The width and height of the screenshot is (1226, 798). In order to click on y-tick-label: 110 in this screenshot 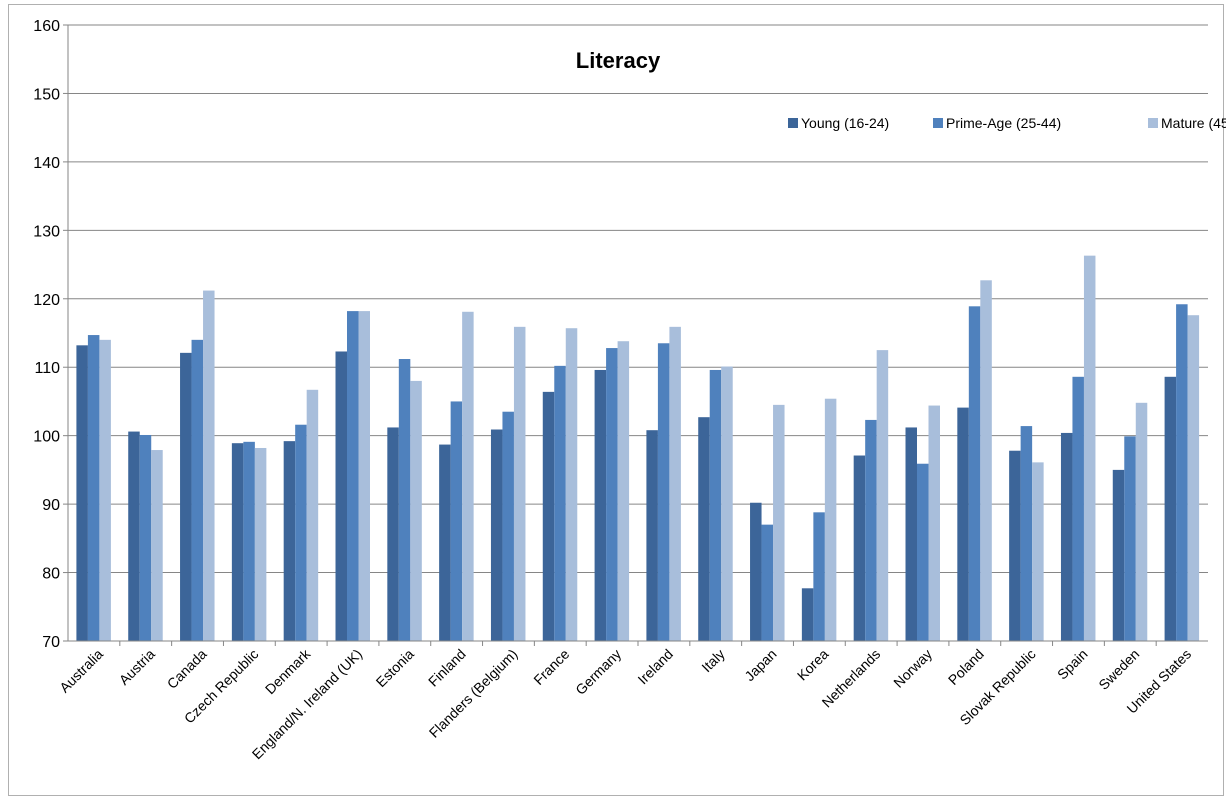, I will do `click(47, 368)`.